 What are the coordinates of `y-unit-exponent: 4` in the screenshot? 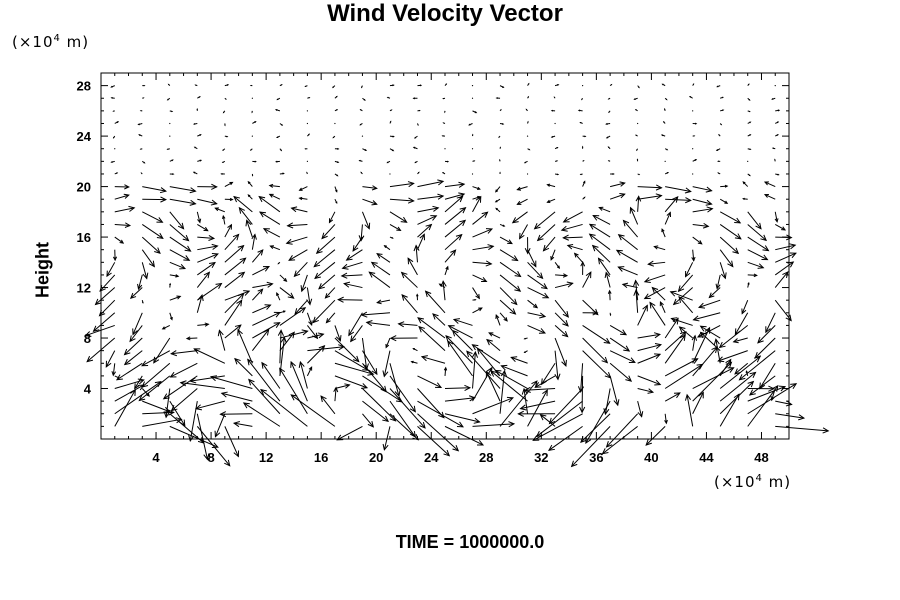 It's located at (57, 38).